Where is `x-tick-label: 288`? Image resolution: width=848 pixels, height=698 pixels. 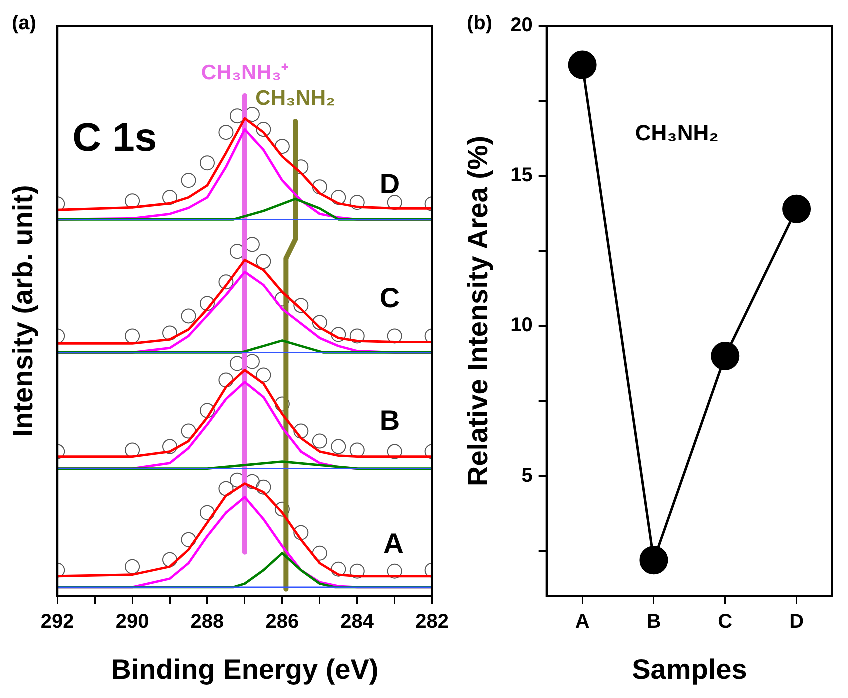
x-tick-label: 288 is located at coordinates (207, 621).